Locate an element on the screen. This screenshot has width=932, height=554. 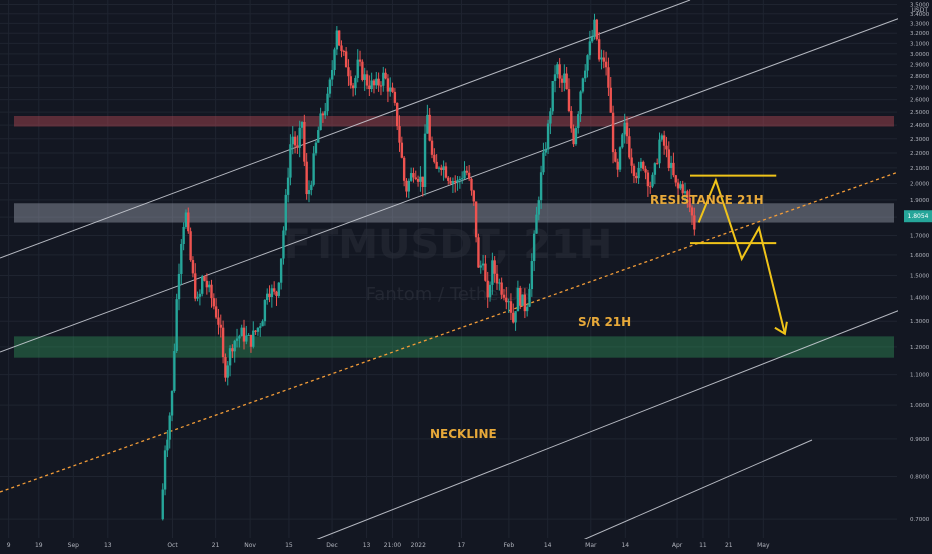
x-tick-label: Nov is located at coordinates (250, 545).